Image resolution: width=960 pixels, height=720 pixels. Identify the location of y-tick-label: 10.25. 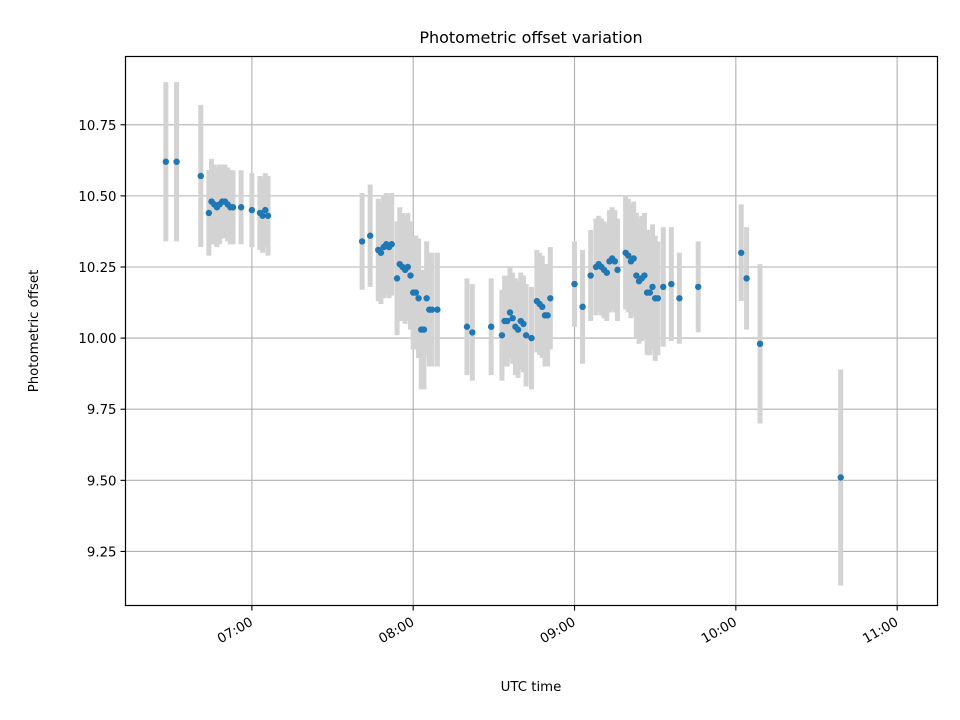
(97, 268).